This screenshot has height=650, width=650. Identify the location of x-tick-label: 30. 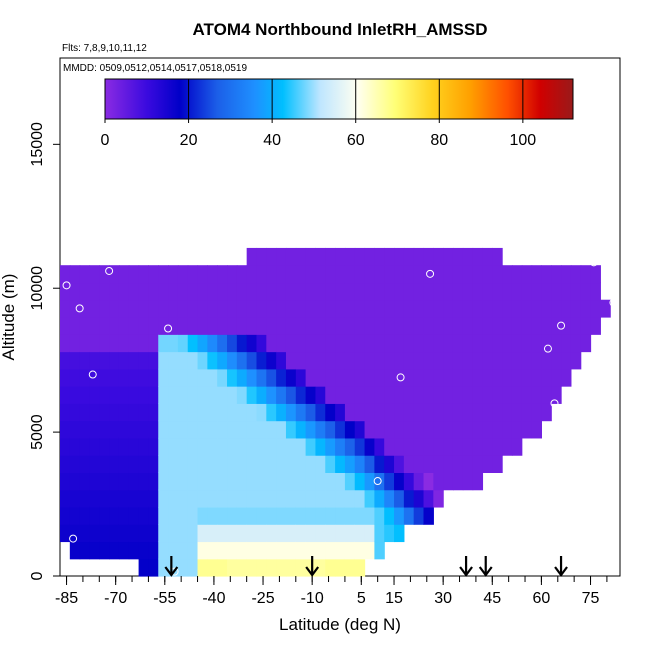
(443, 598).